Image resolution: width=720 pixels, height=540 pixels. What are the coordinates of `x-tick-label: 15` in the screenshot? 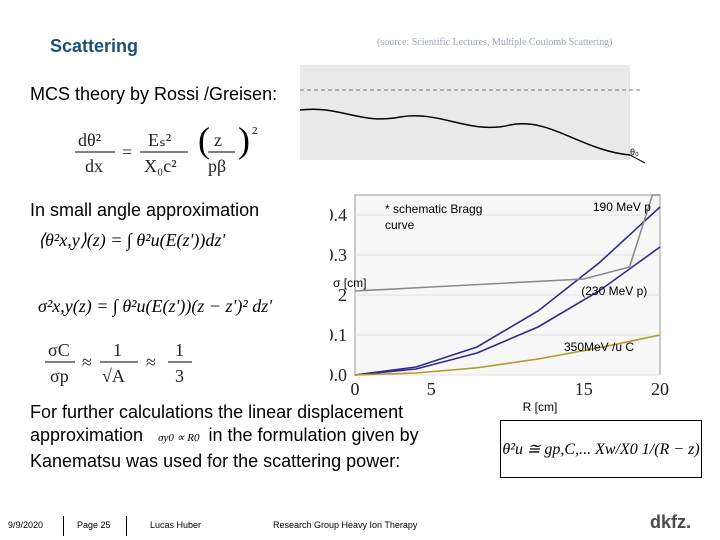 It's located at (584, 389).